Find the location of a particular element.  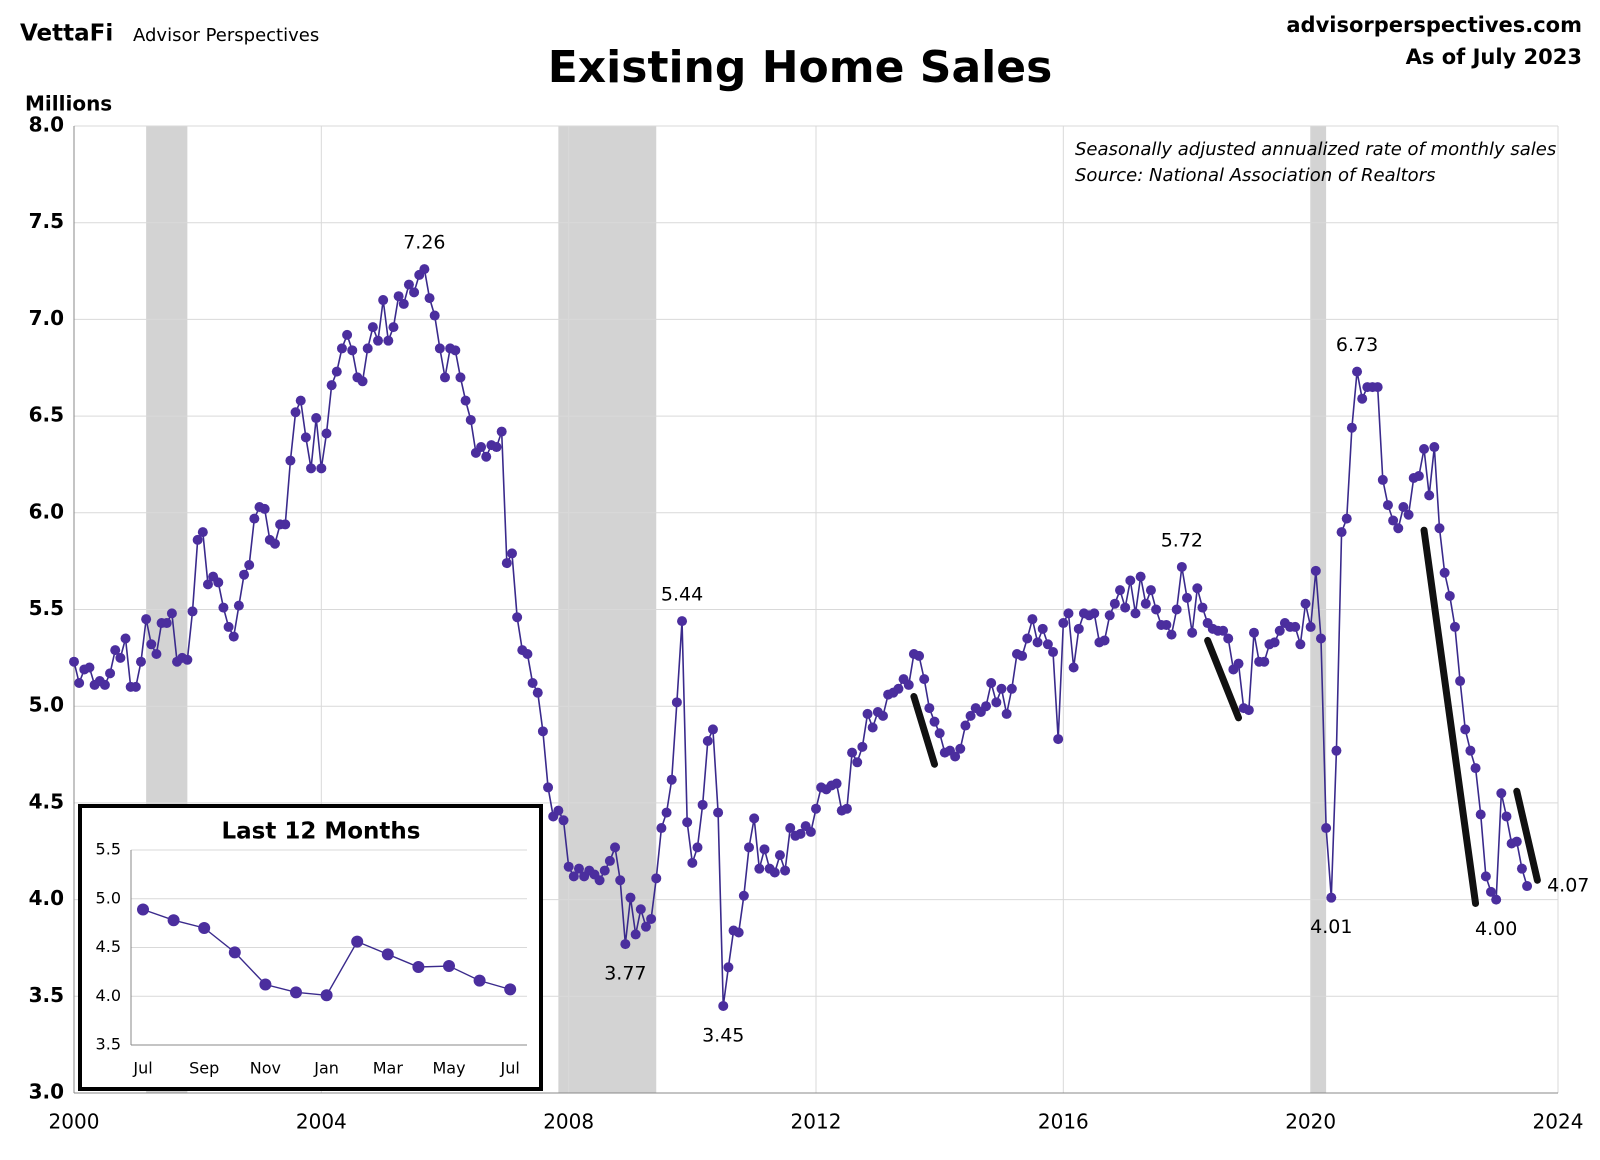

y-axis-label: Millions is located at coordinates (68, 104).